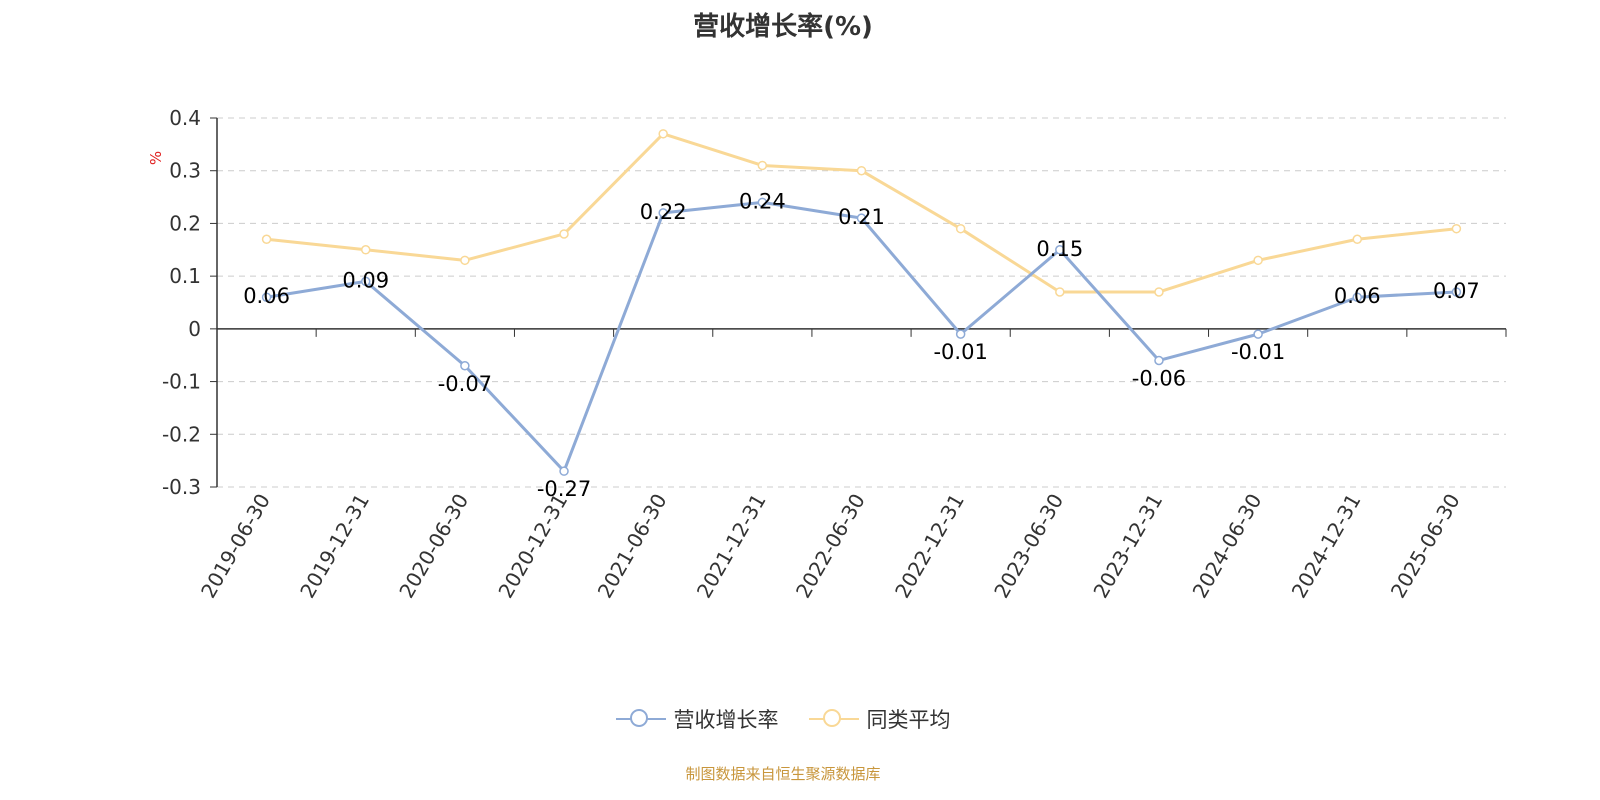 The height and width of the screenshot is (800, 1600). I want to click on chart-title: 营收增长率(%), so click(783, 27).